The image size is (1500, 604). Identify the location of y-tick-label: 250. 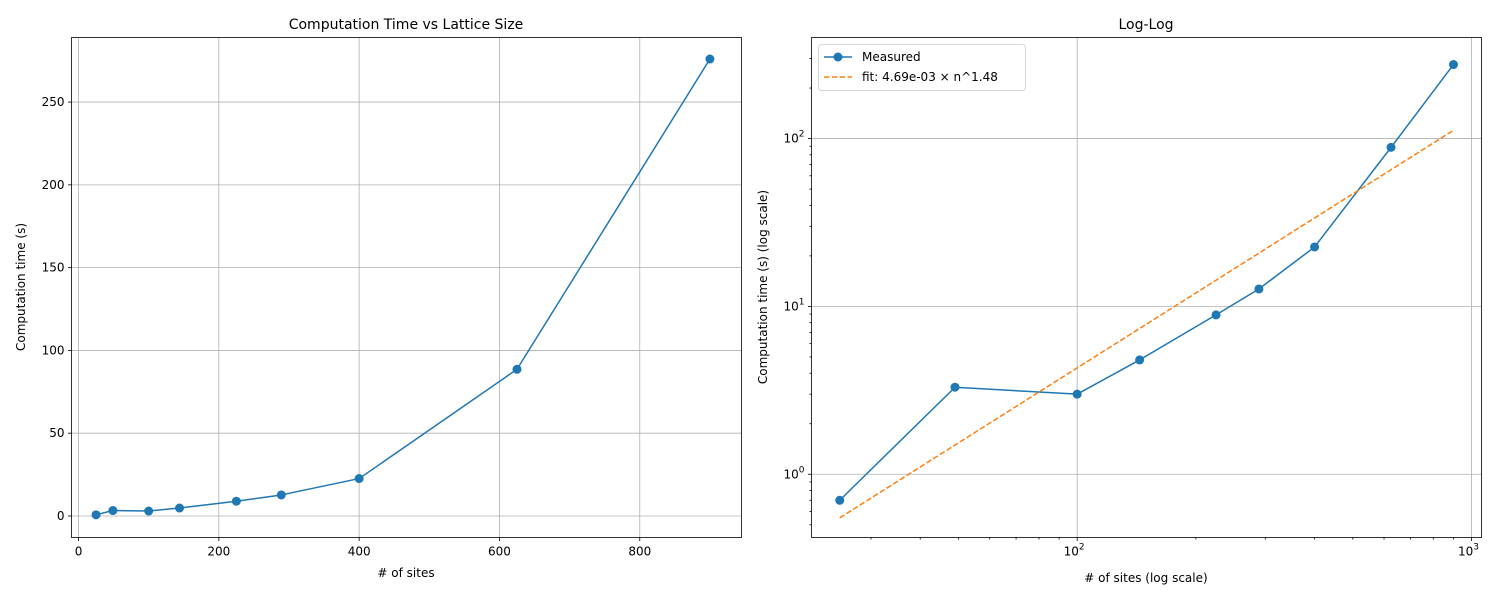
(53, 102).